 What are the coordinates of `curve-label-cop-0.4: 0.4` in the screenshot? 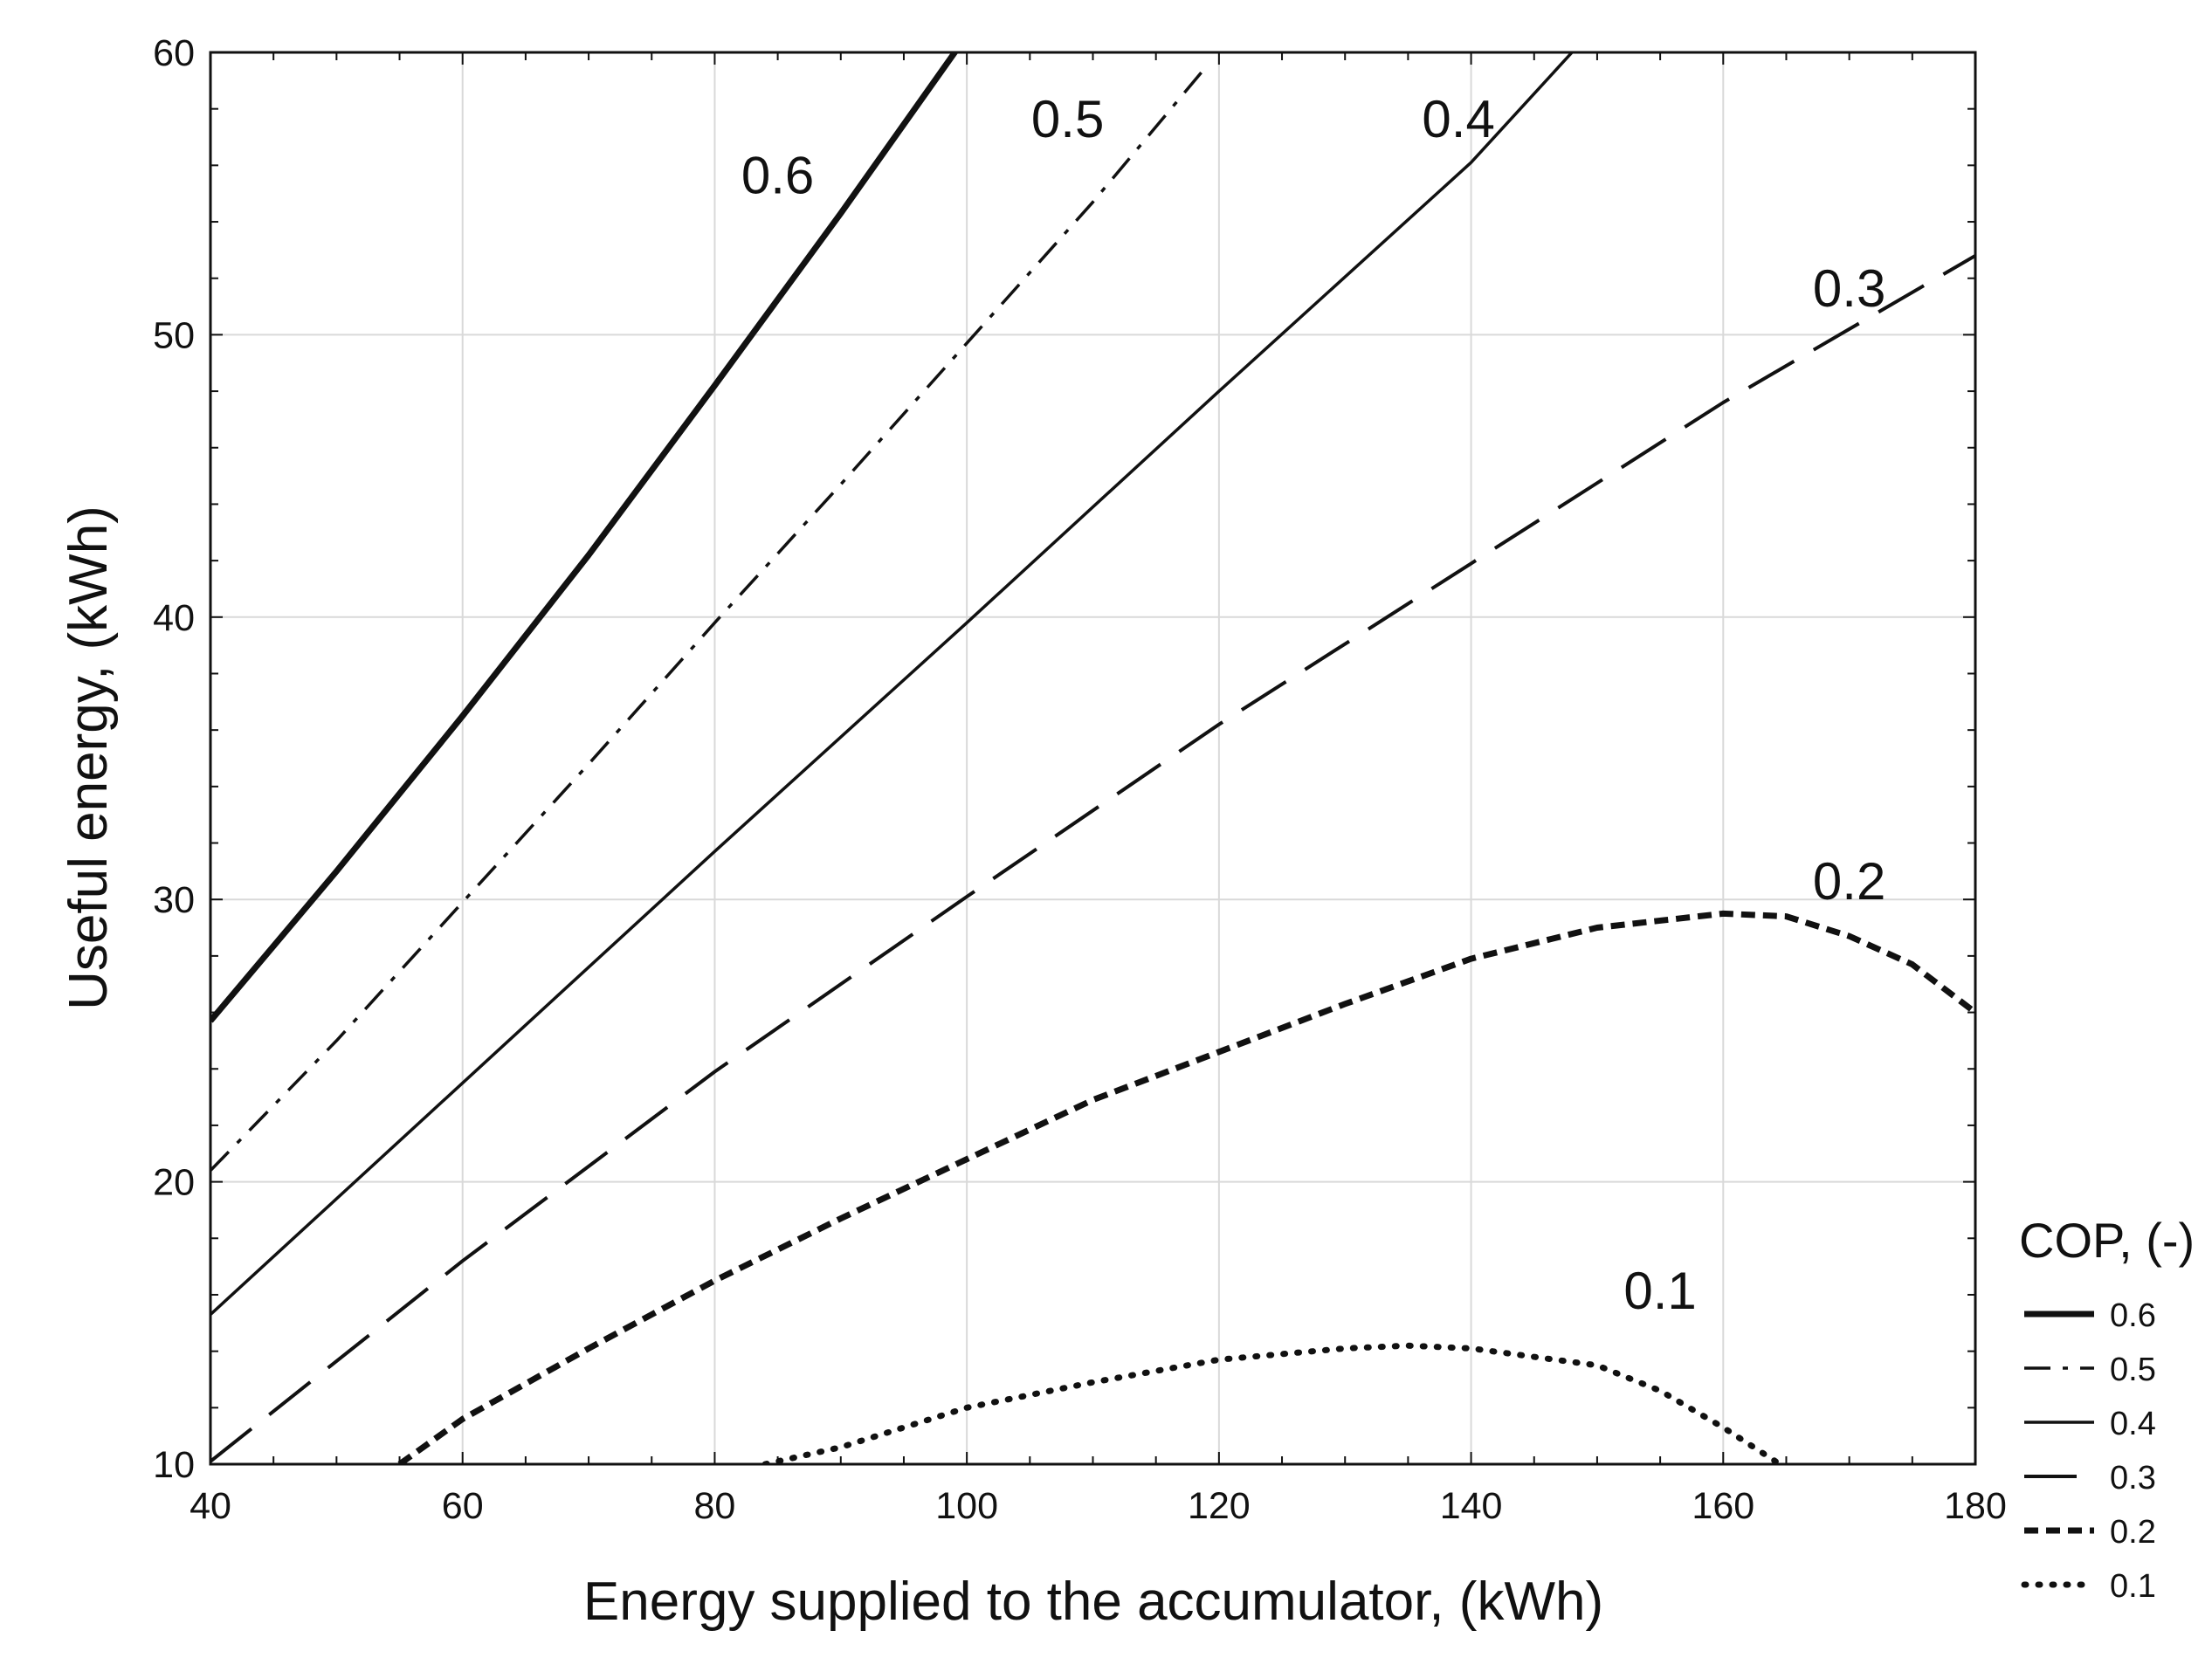 It's located at (1458, 119).